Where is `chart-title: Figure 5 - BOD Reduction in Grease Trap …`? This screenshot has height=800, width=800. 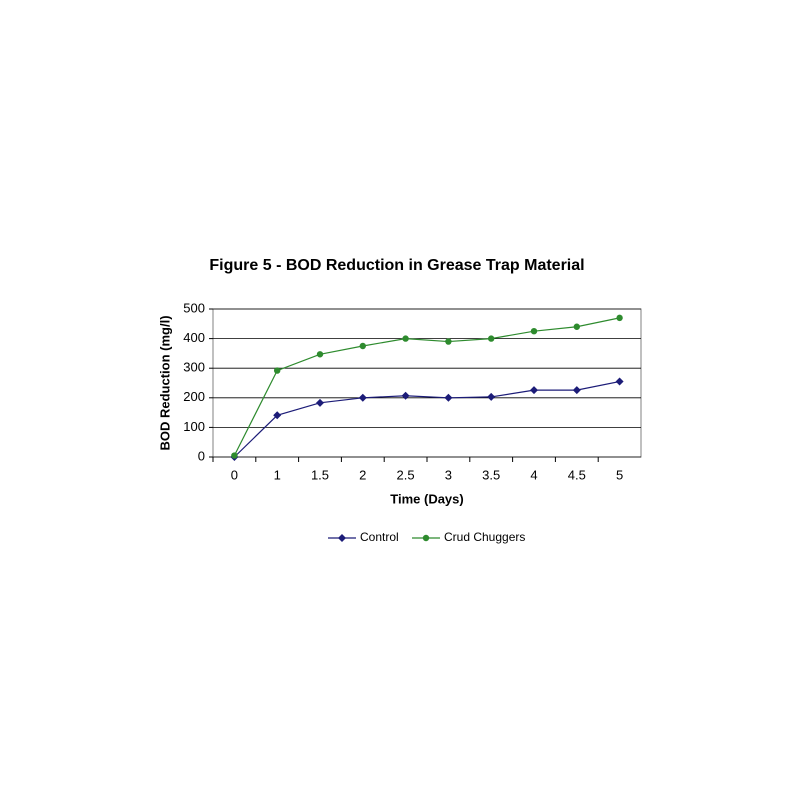
chart-title: Figure 5 - BOD Reduction in Grease Trap … is located at coordinates (396, 265).